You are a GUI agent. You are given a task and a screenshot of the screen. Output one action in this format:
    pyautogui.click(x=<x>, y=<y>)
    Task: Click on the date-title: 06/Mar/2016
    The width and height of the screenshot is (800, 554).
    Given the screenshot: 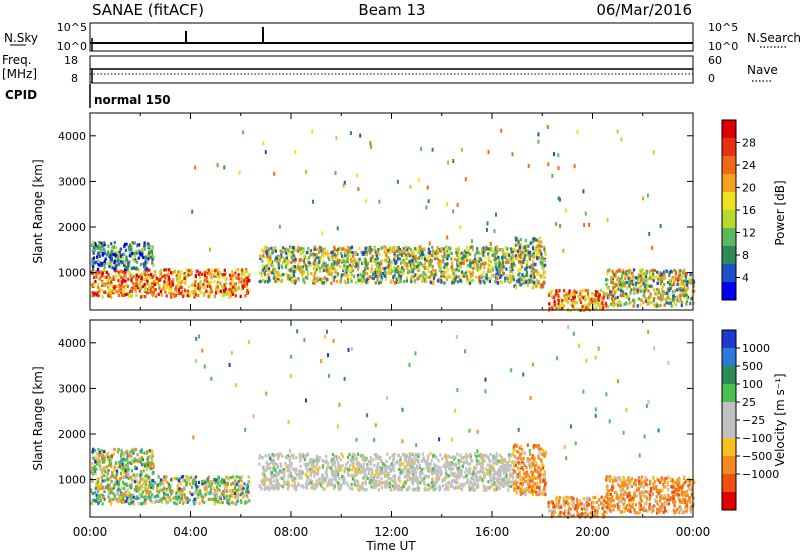 What is the action you would take?
    pyautogui.click(x=644, y=10)
    